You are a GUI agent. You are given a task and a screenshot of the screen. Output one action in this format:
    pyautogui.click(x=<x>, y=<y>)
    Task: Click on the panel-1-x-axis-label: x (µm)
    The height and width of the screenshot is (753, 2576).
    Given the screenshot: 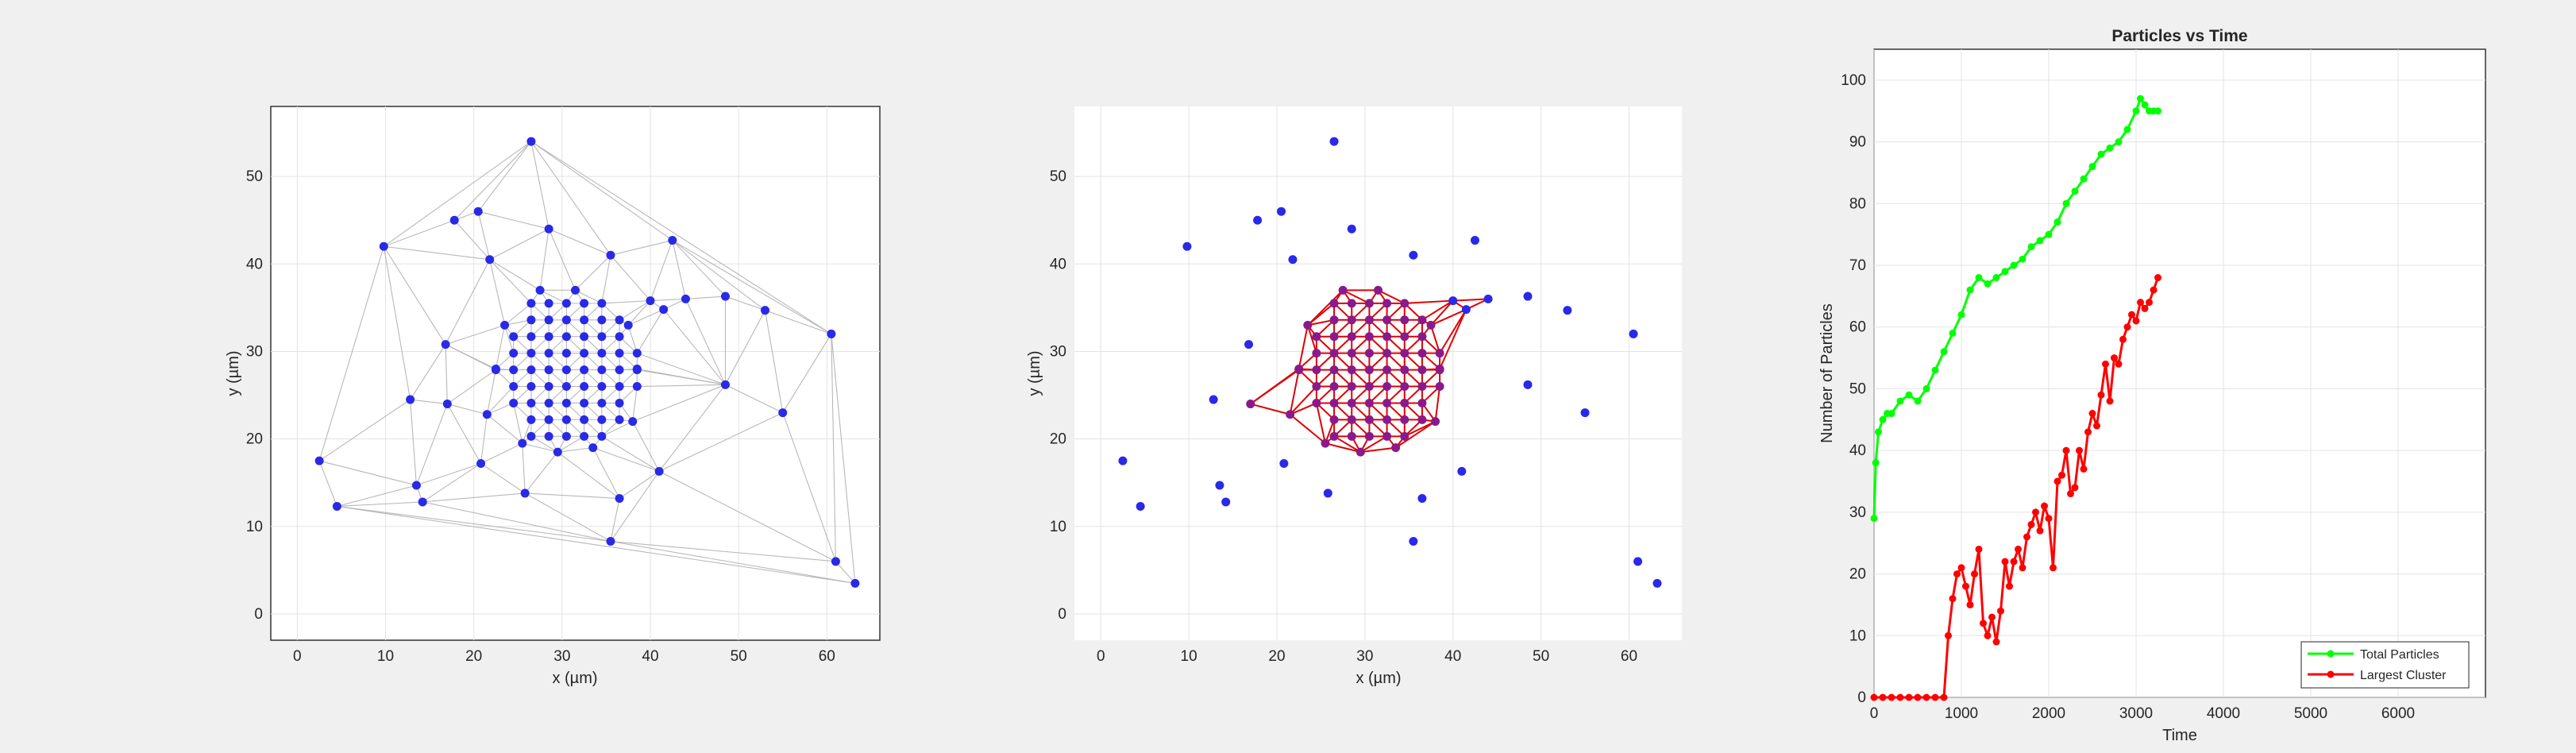 What is the action you would take?
    pyautogui.click(x=574, y=678)
    